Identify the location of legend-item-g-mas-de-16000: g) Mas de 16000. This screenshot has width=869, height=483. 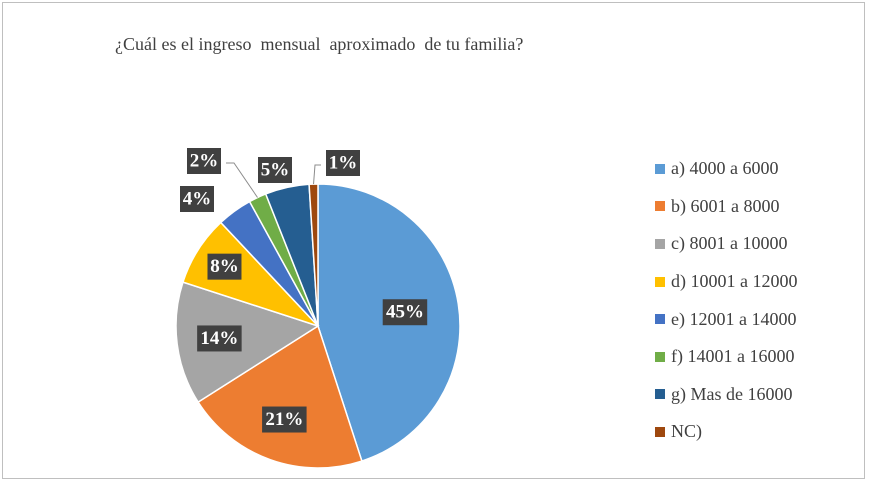
(726, 395).